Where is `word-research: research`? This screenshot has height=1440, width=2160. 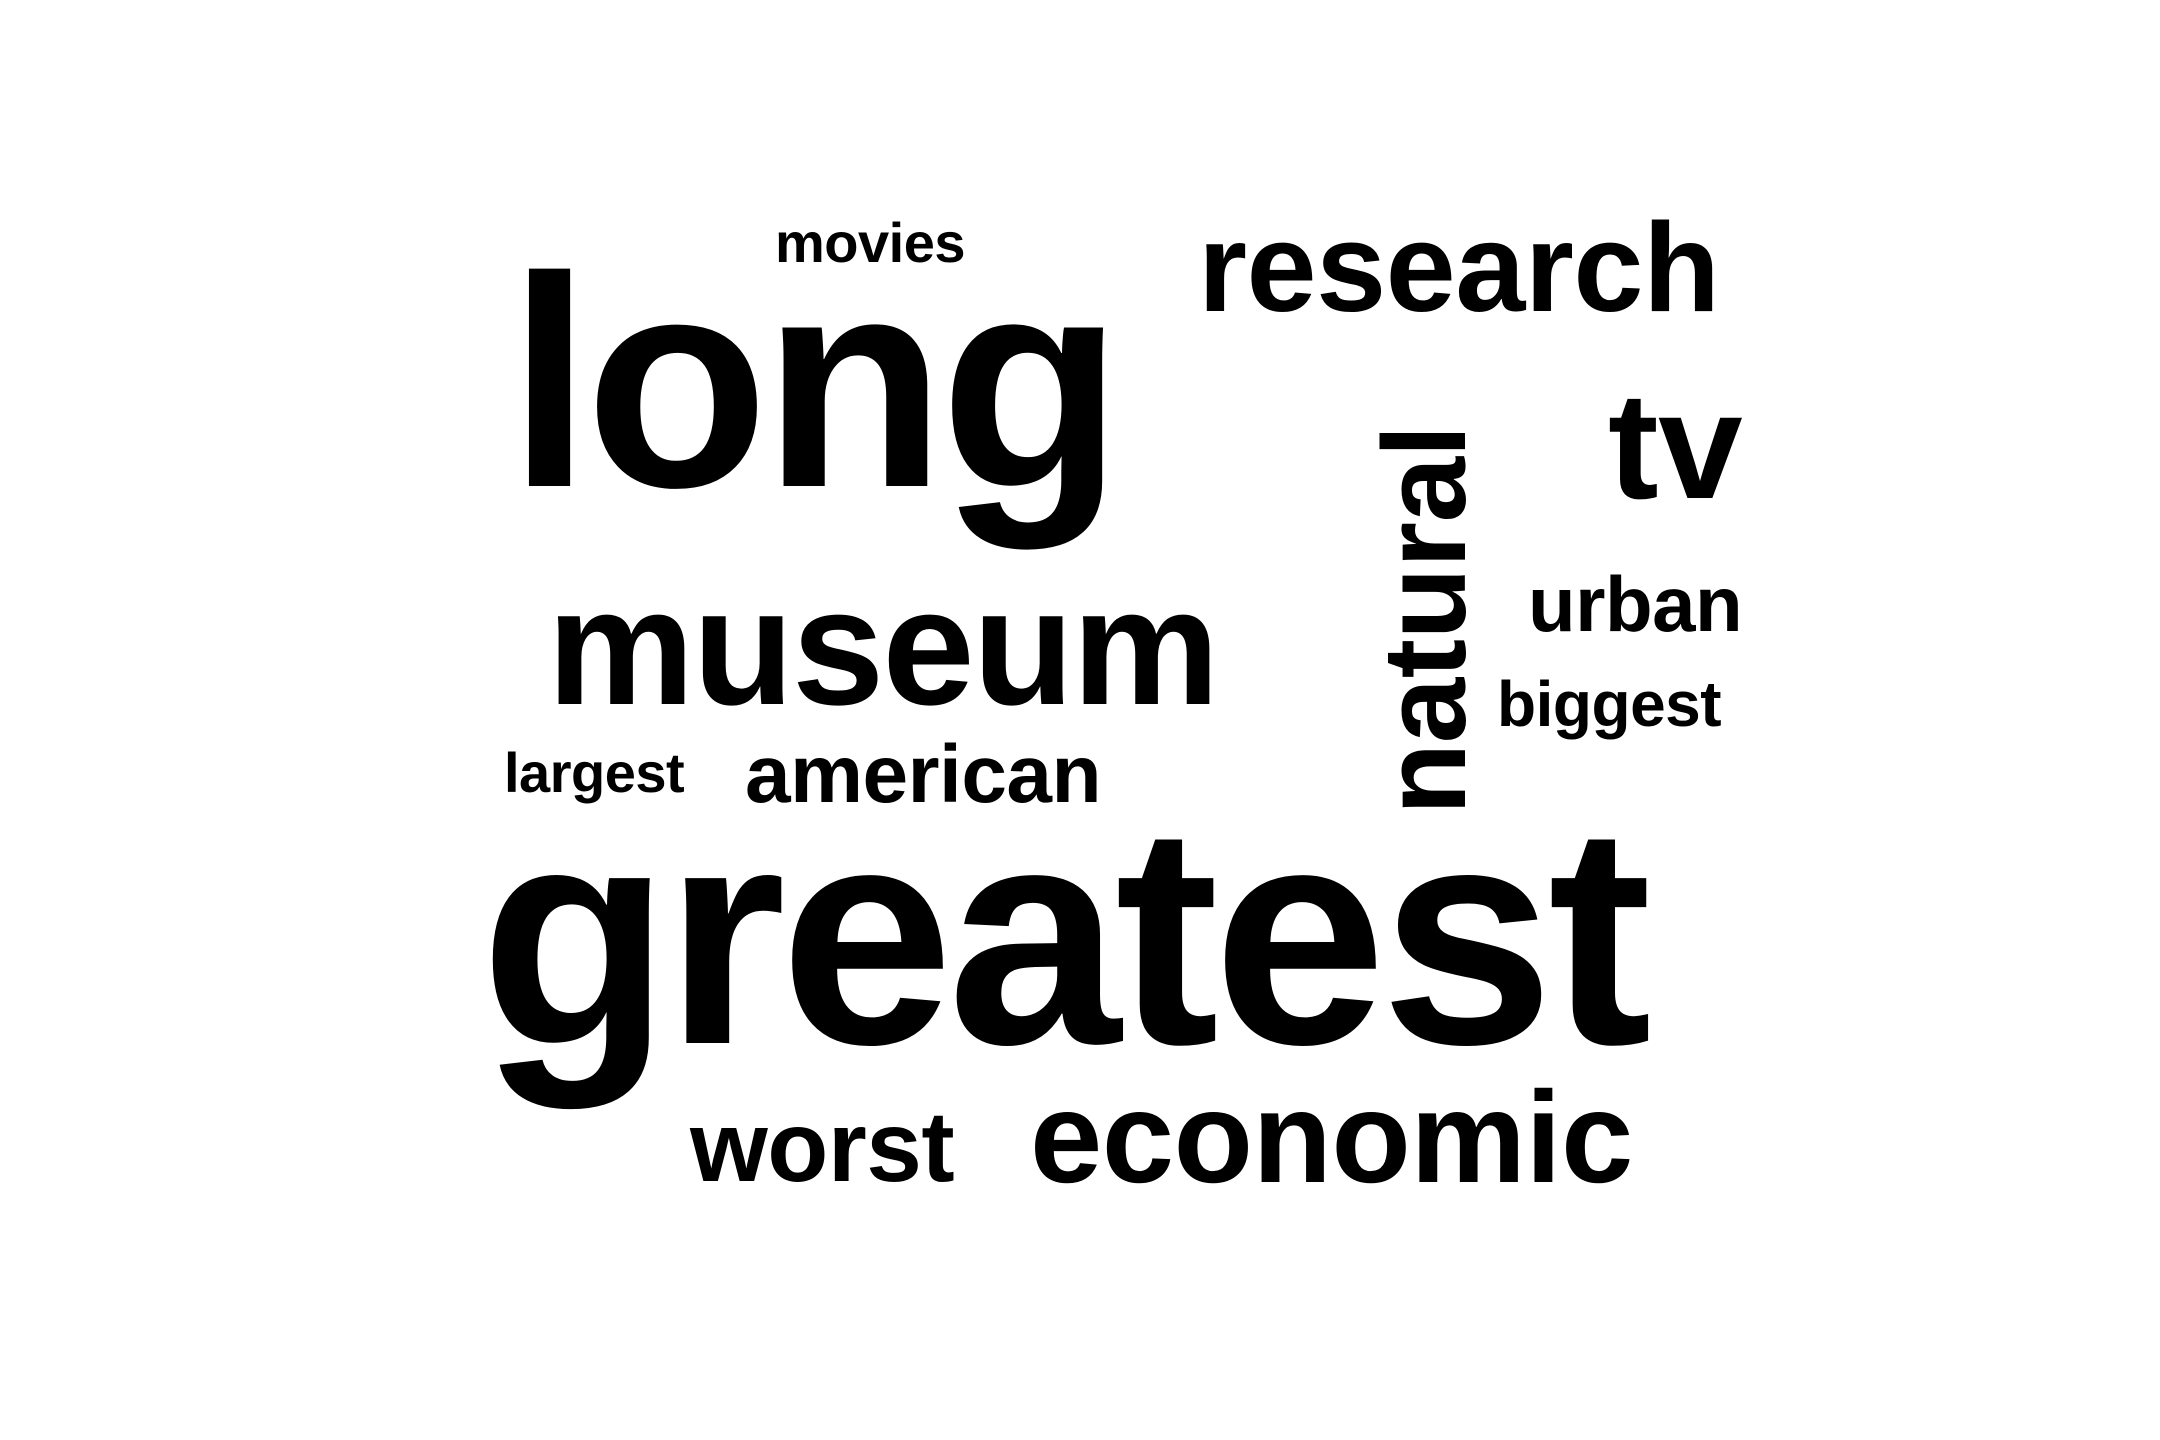
word-research: research is located at coordinates (1459, 267).